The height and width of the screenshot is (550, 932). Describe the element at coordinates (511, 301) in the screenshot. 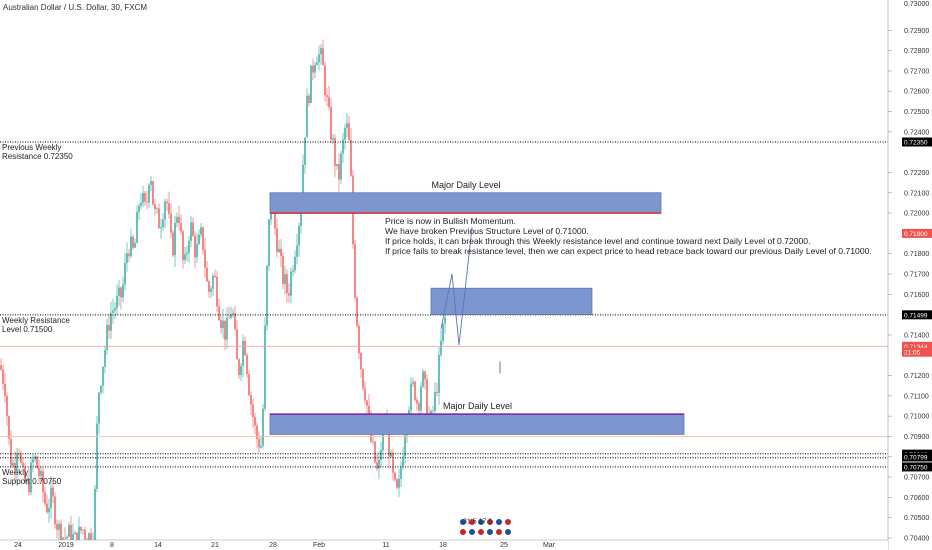

I see `target-zone-box` at that location.